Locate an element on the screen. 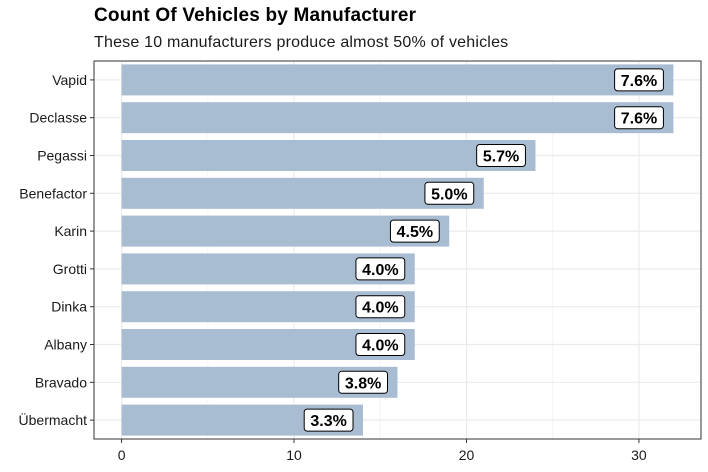  data-label: 4.5% is located at coordinates (415, 232).